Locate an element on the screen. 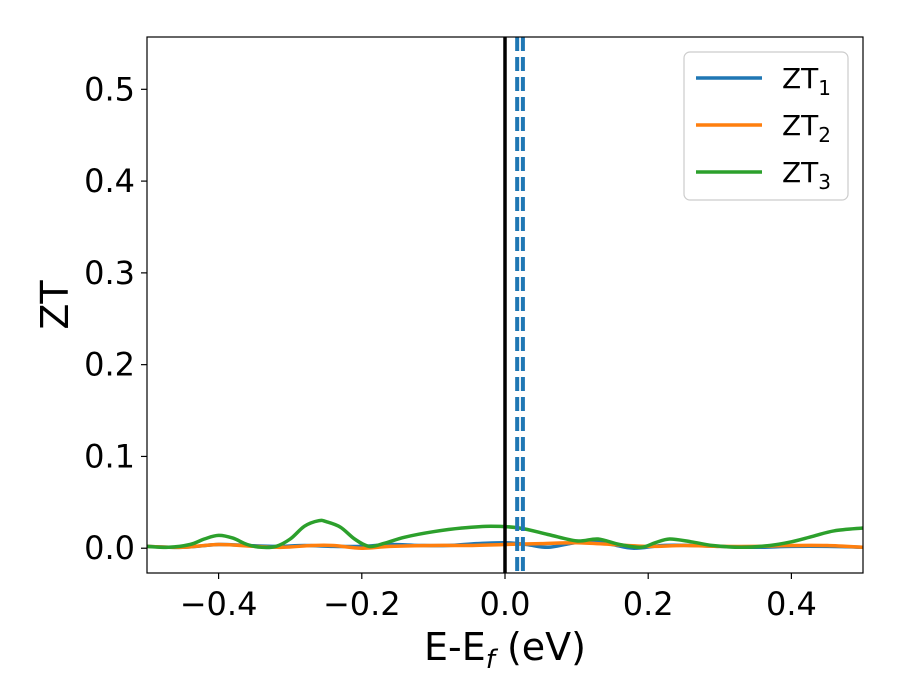  x-axis-label: E-Ef (eV) is located at coordinates (505, 650).